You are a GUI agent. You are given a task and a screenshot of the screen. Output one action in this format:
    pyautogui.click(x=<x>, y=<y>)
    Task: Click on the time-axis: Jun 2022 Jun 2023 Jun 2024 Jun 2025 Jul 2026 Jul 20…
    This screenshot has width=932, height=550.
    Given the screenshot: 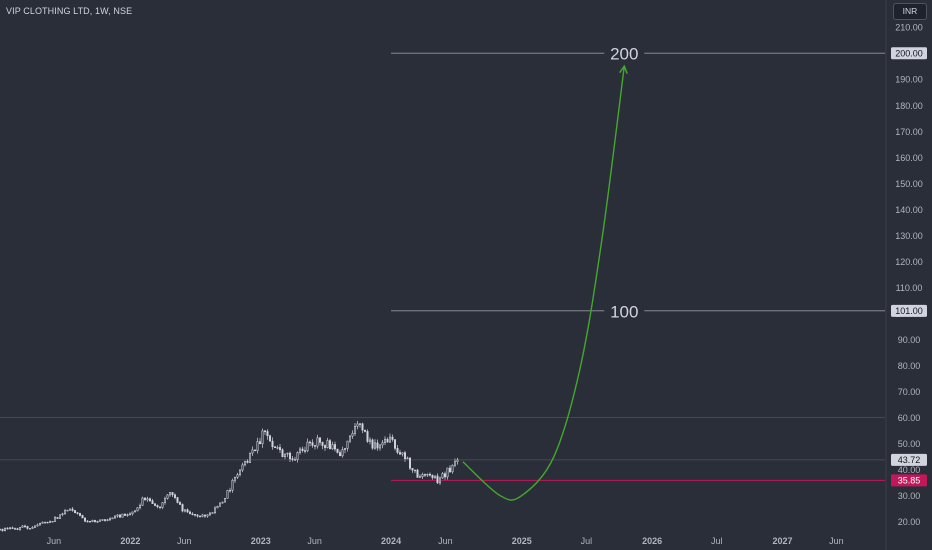 What is the action you would take?
    pyautogui.click(x=445, y=541)
    